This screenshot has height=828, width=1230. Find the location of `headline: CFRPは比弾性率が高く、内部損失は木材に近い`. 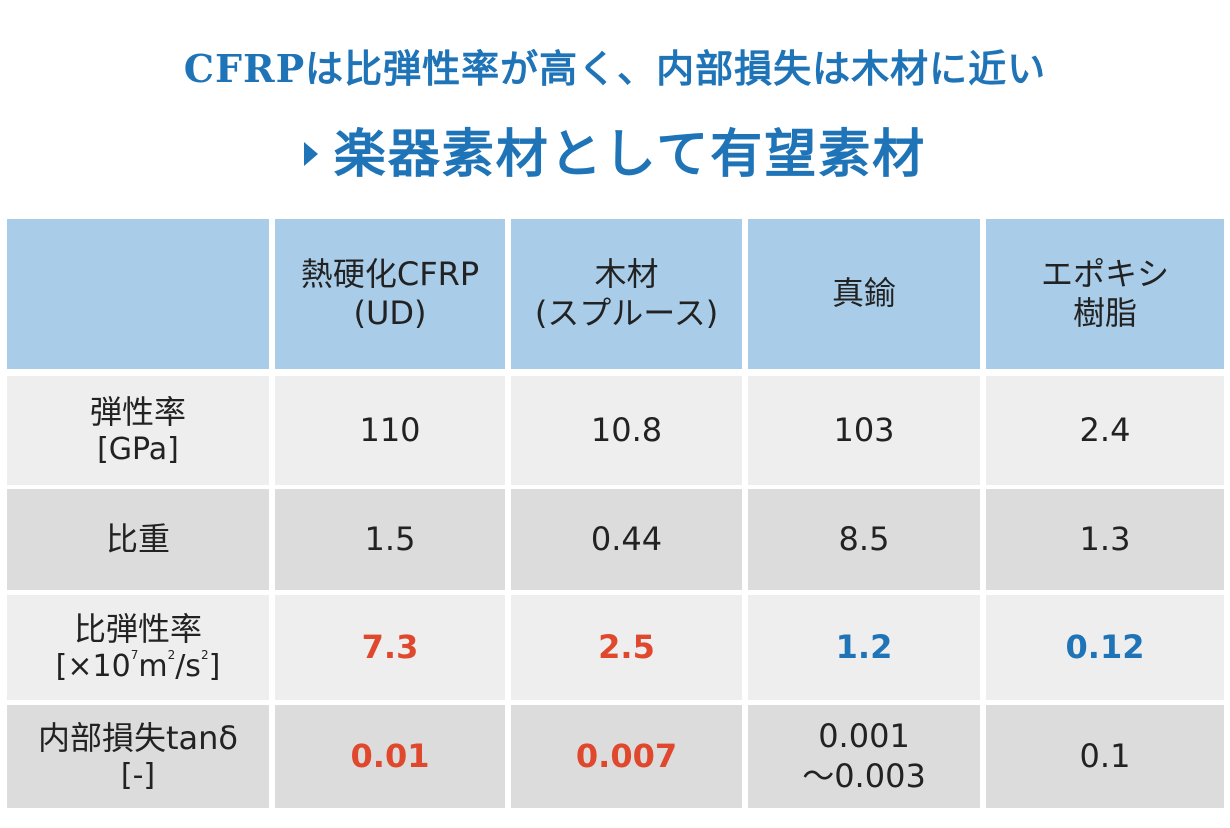

headline: CFRPは比弾性率が高く、内部損失は木材に近い is located at coordinates (615, 68).